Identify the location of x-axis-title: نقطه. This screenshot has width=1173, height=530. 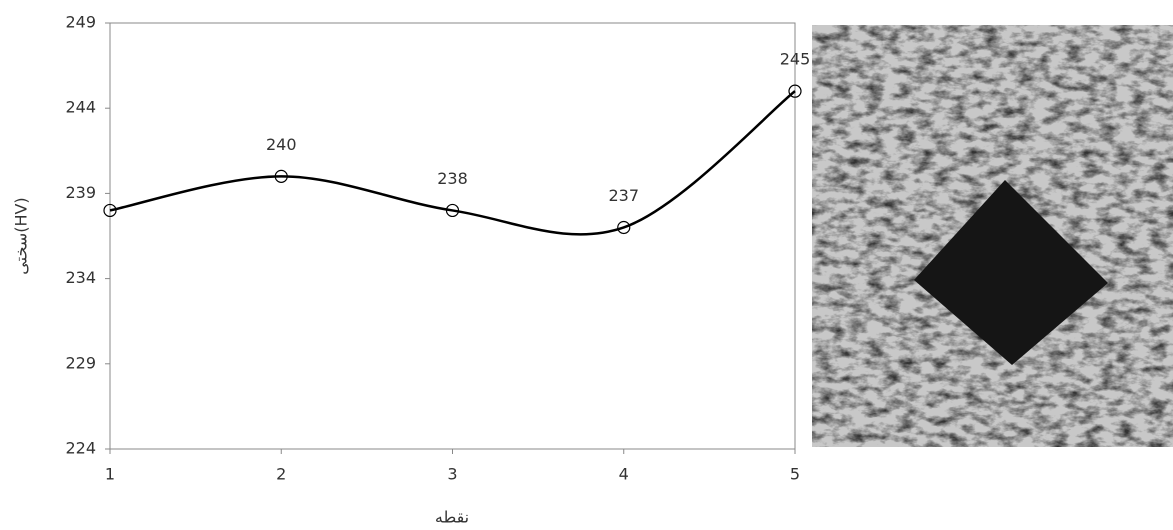
(452, 517).